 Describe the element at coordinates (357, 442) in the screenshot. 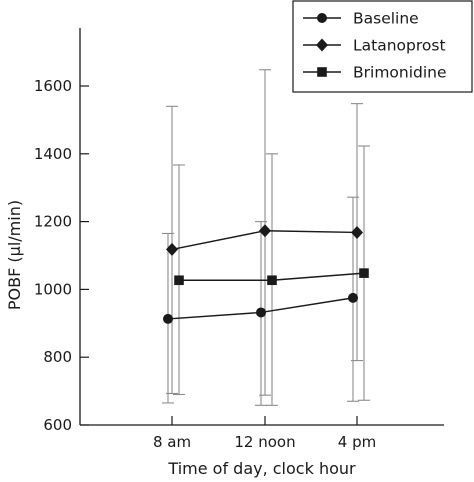

I see `x-tick-label: 4 pm` at that location.